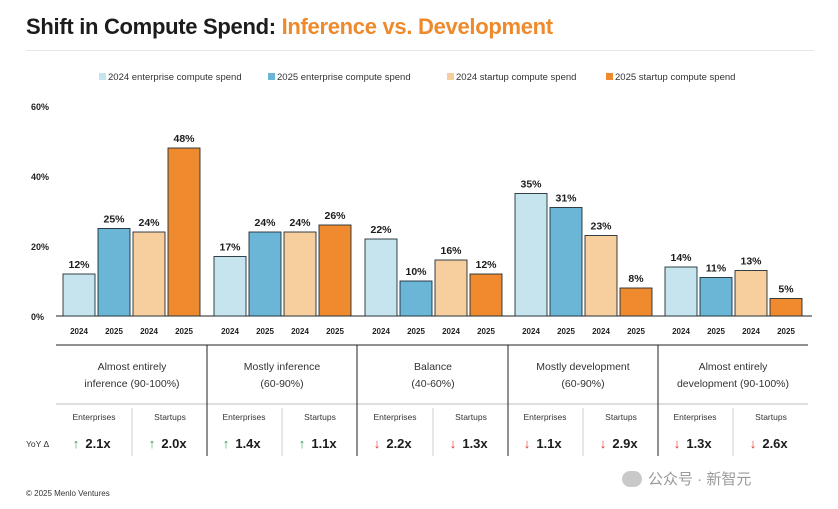  What do you see at coordinates (114, 220) in the screenshot?
I see `data-label: 25%` at bounding box center [114, 220].